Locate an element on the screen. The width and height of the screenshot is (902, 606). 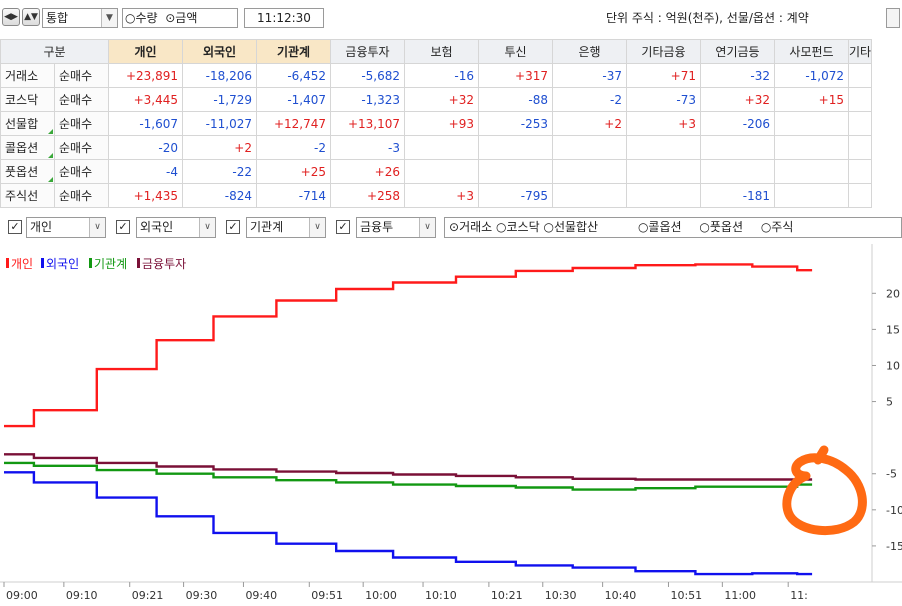
table-cell: -714 is located at coordinates (293, 195).